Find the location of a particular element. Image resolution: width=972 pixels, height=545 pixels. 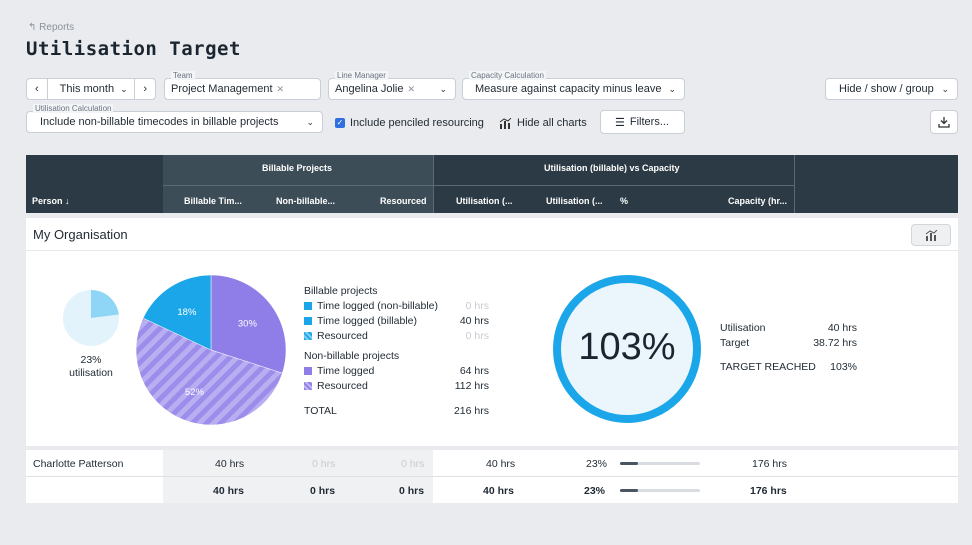

row-divider is located at coordinates (492, 476).